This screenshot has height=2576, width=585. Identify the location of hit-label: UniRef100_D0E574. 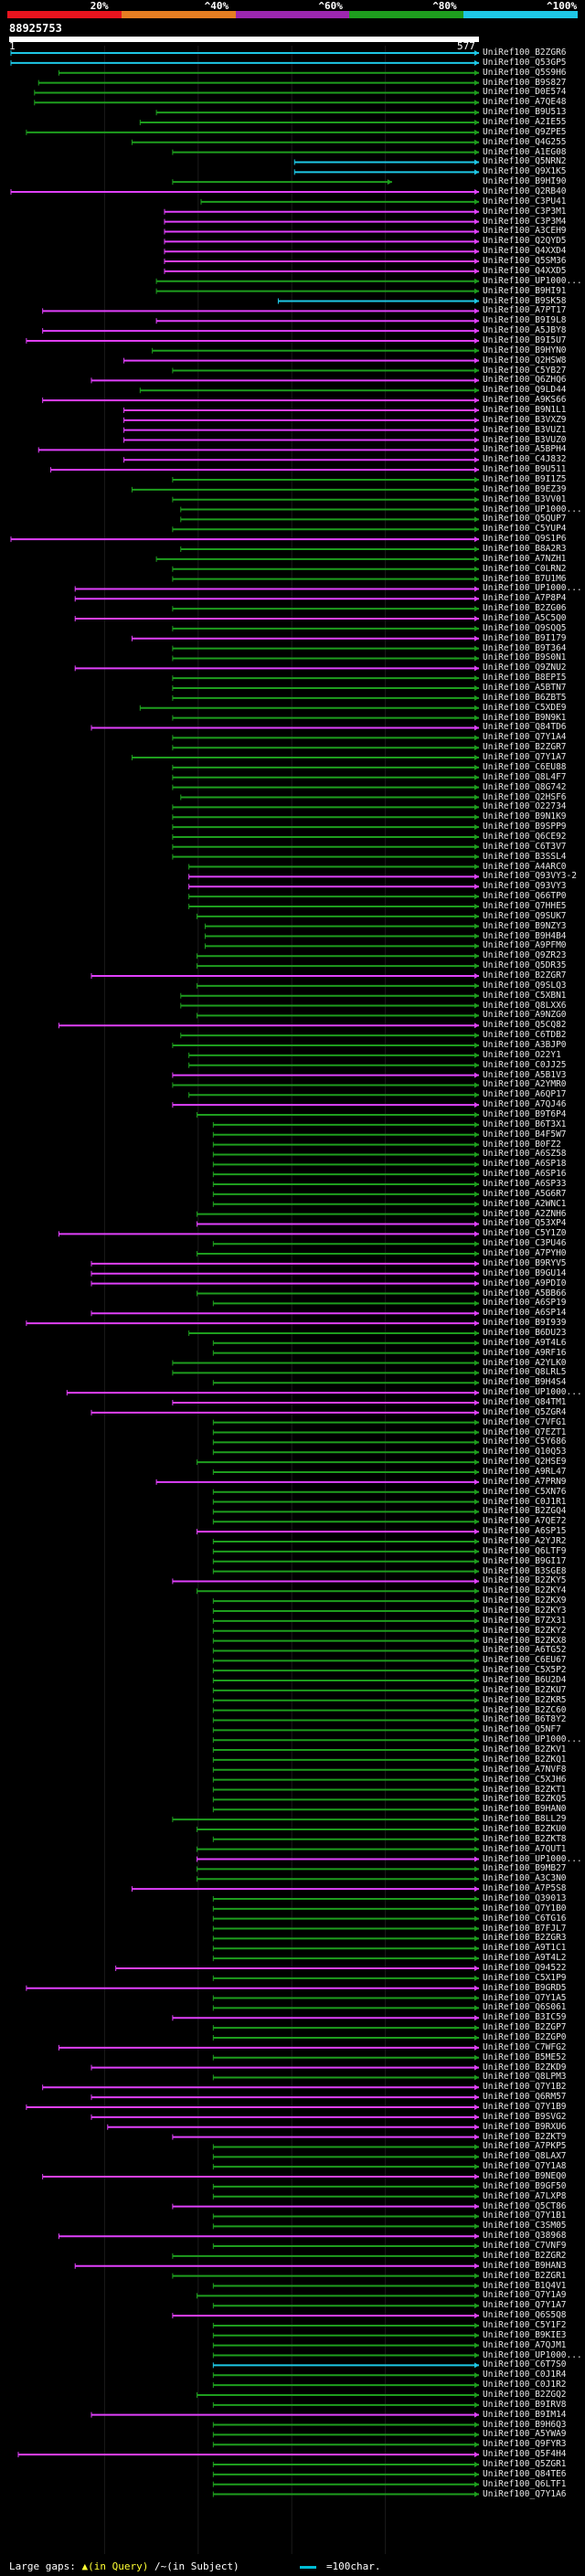
(525, 92).